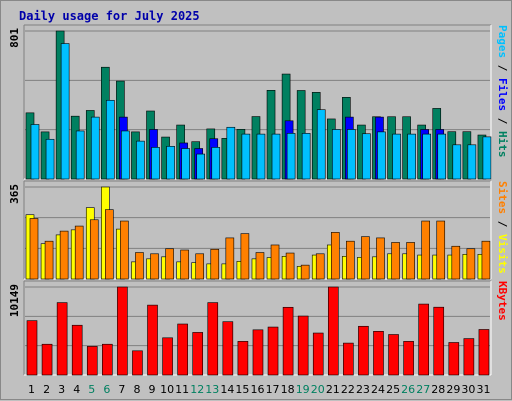 The image size is (512, 401). What do you see at coordinates (303, 389) in the screenshot?
I see `day-tick-label: 19` at bounding box center [303, 389].